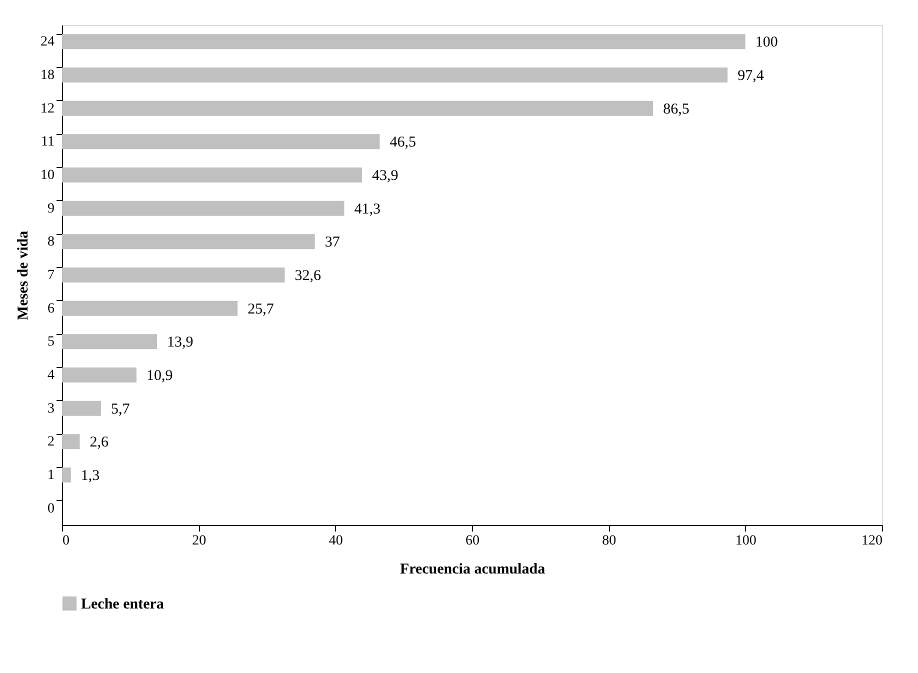 The image size is (918, 673). Describe the element at coordinates (332, 242) in the screenshot. I see `data-label: 37` at that location.